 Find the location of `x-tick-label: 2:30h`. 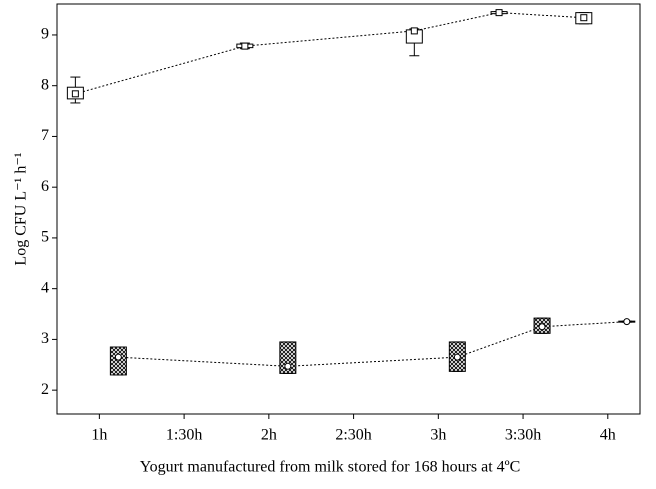

x-tick-label: 2:30h is located at coordinates (353, 435).